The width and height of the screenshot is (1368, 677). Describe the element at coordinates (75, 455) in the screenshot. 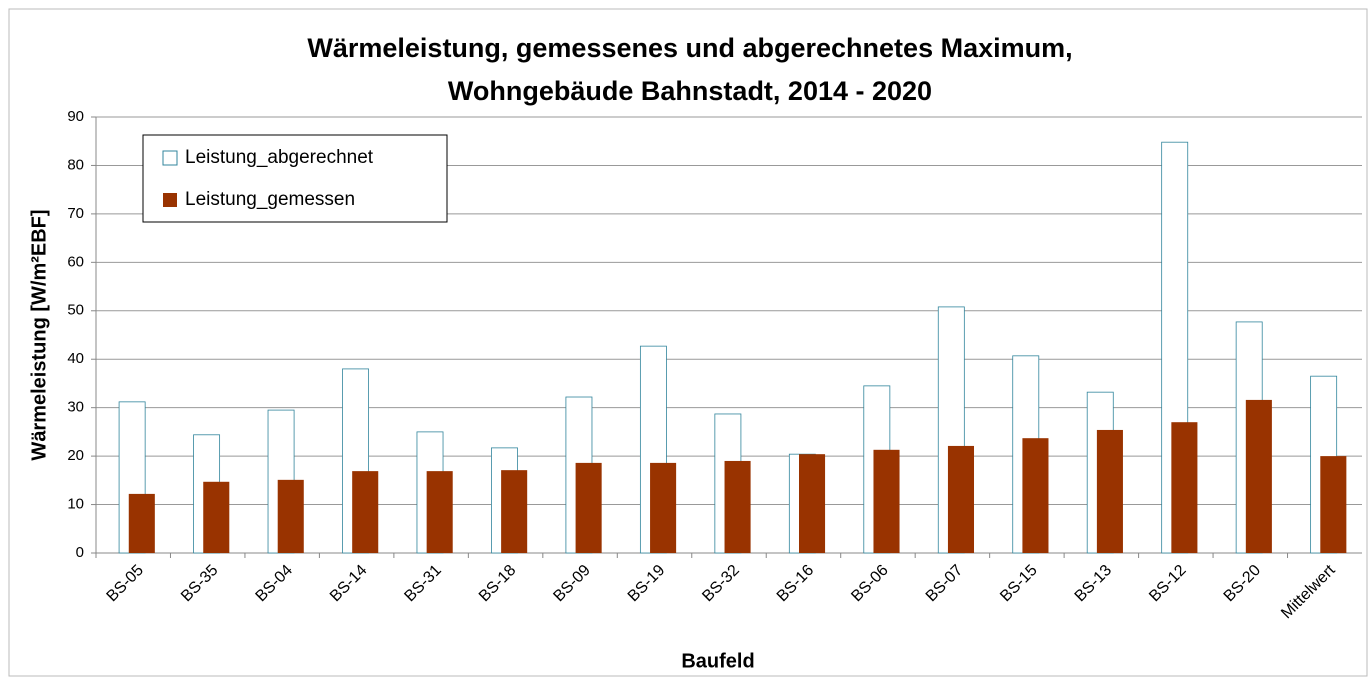

I see `y-tick-label: 20` at that location.